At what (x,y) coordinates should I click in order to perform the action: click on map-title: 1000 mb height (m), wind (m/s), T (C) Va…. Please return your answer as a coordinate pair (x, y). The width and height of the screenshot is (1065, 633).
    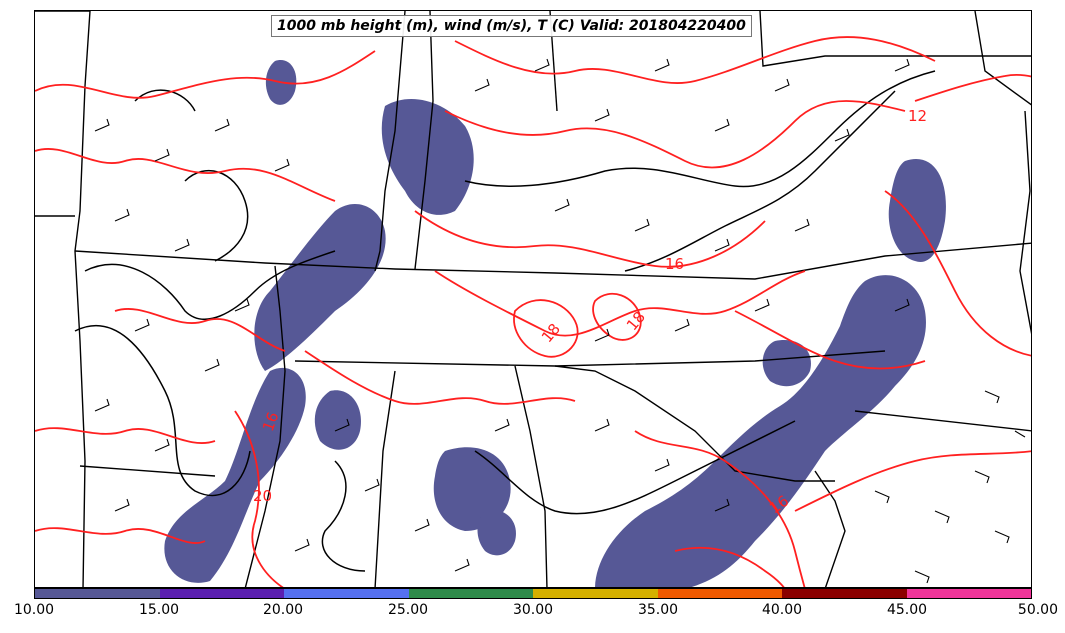
    Looking at the image, I should click on (511, 26).